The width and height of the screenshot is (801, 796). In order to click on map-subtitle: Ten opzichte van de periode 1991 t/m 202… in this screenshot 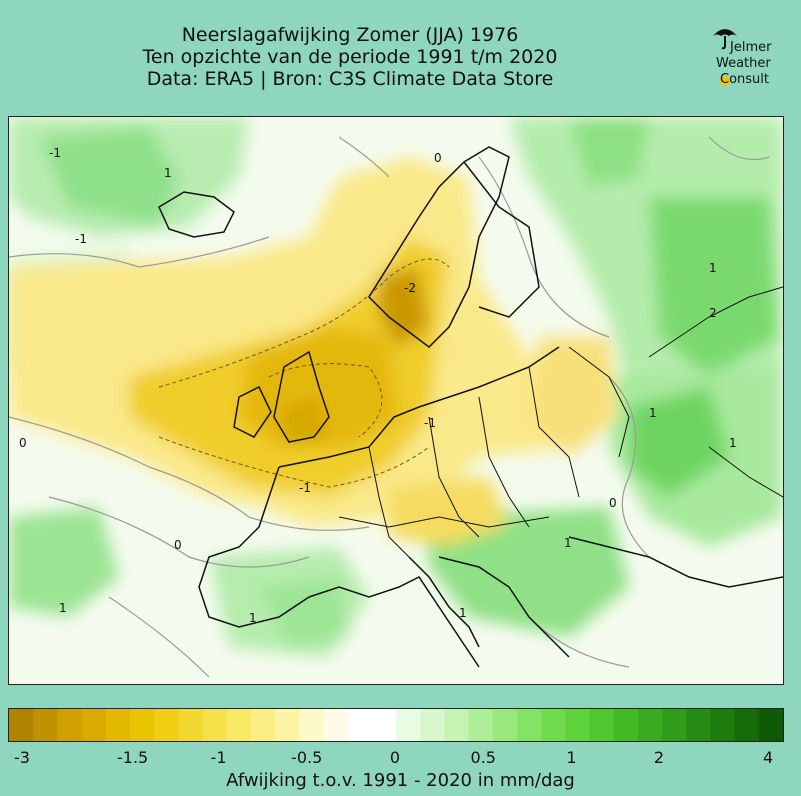, I will do `click(350, 57)`.